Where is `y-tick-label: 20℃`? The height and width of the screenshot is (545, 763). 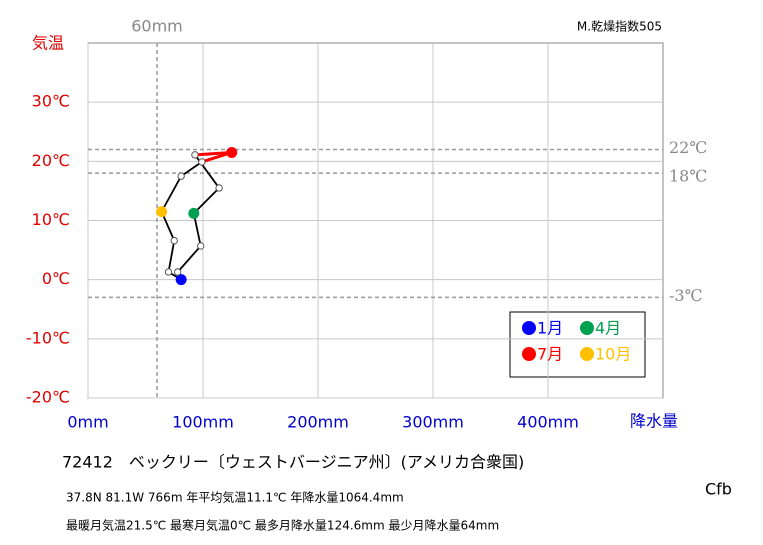 y-tick-label: 20℃ is located at coordinates (51, 160).